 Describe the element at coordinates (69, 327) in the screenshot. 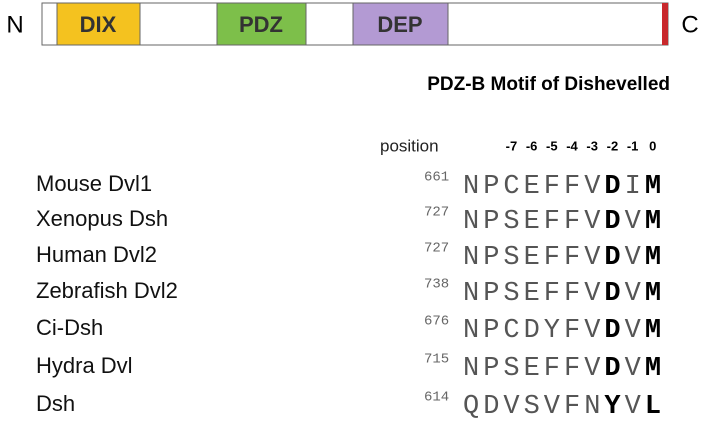

I see `species-name: Ci-Dsh` at that location.